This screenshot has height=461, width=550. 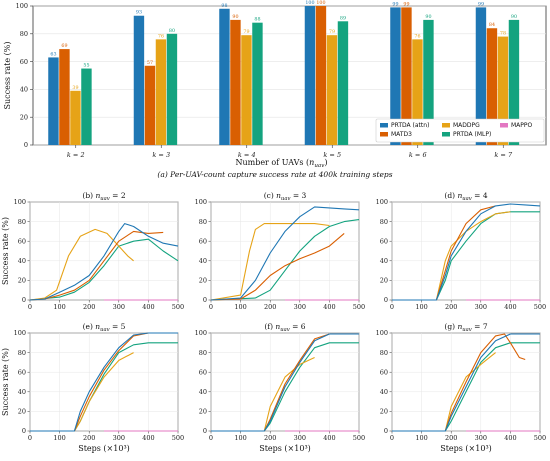 I want to click on bar-y-tick-label: 40, so click(x=24, y=90).